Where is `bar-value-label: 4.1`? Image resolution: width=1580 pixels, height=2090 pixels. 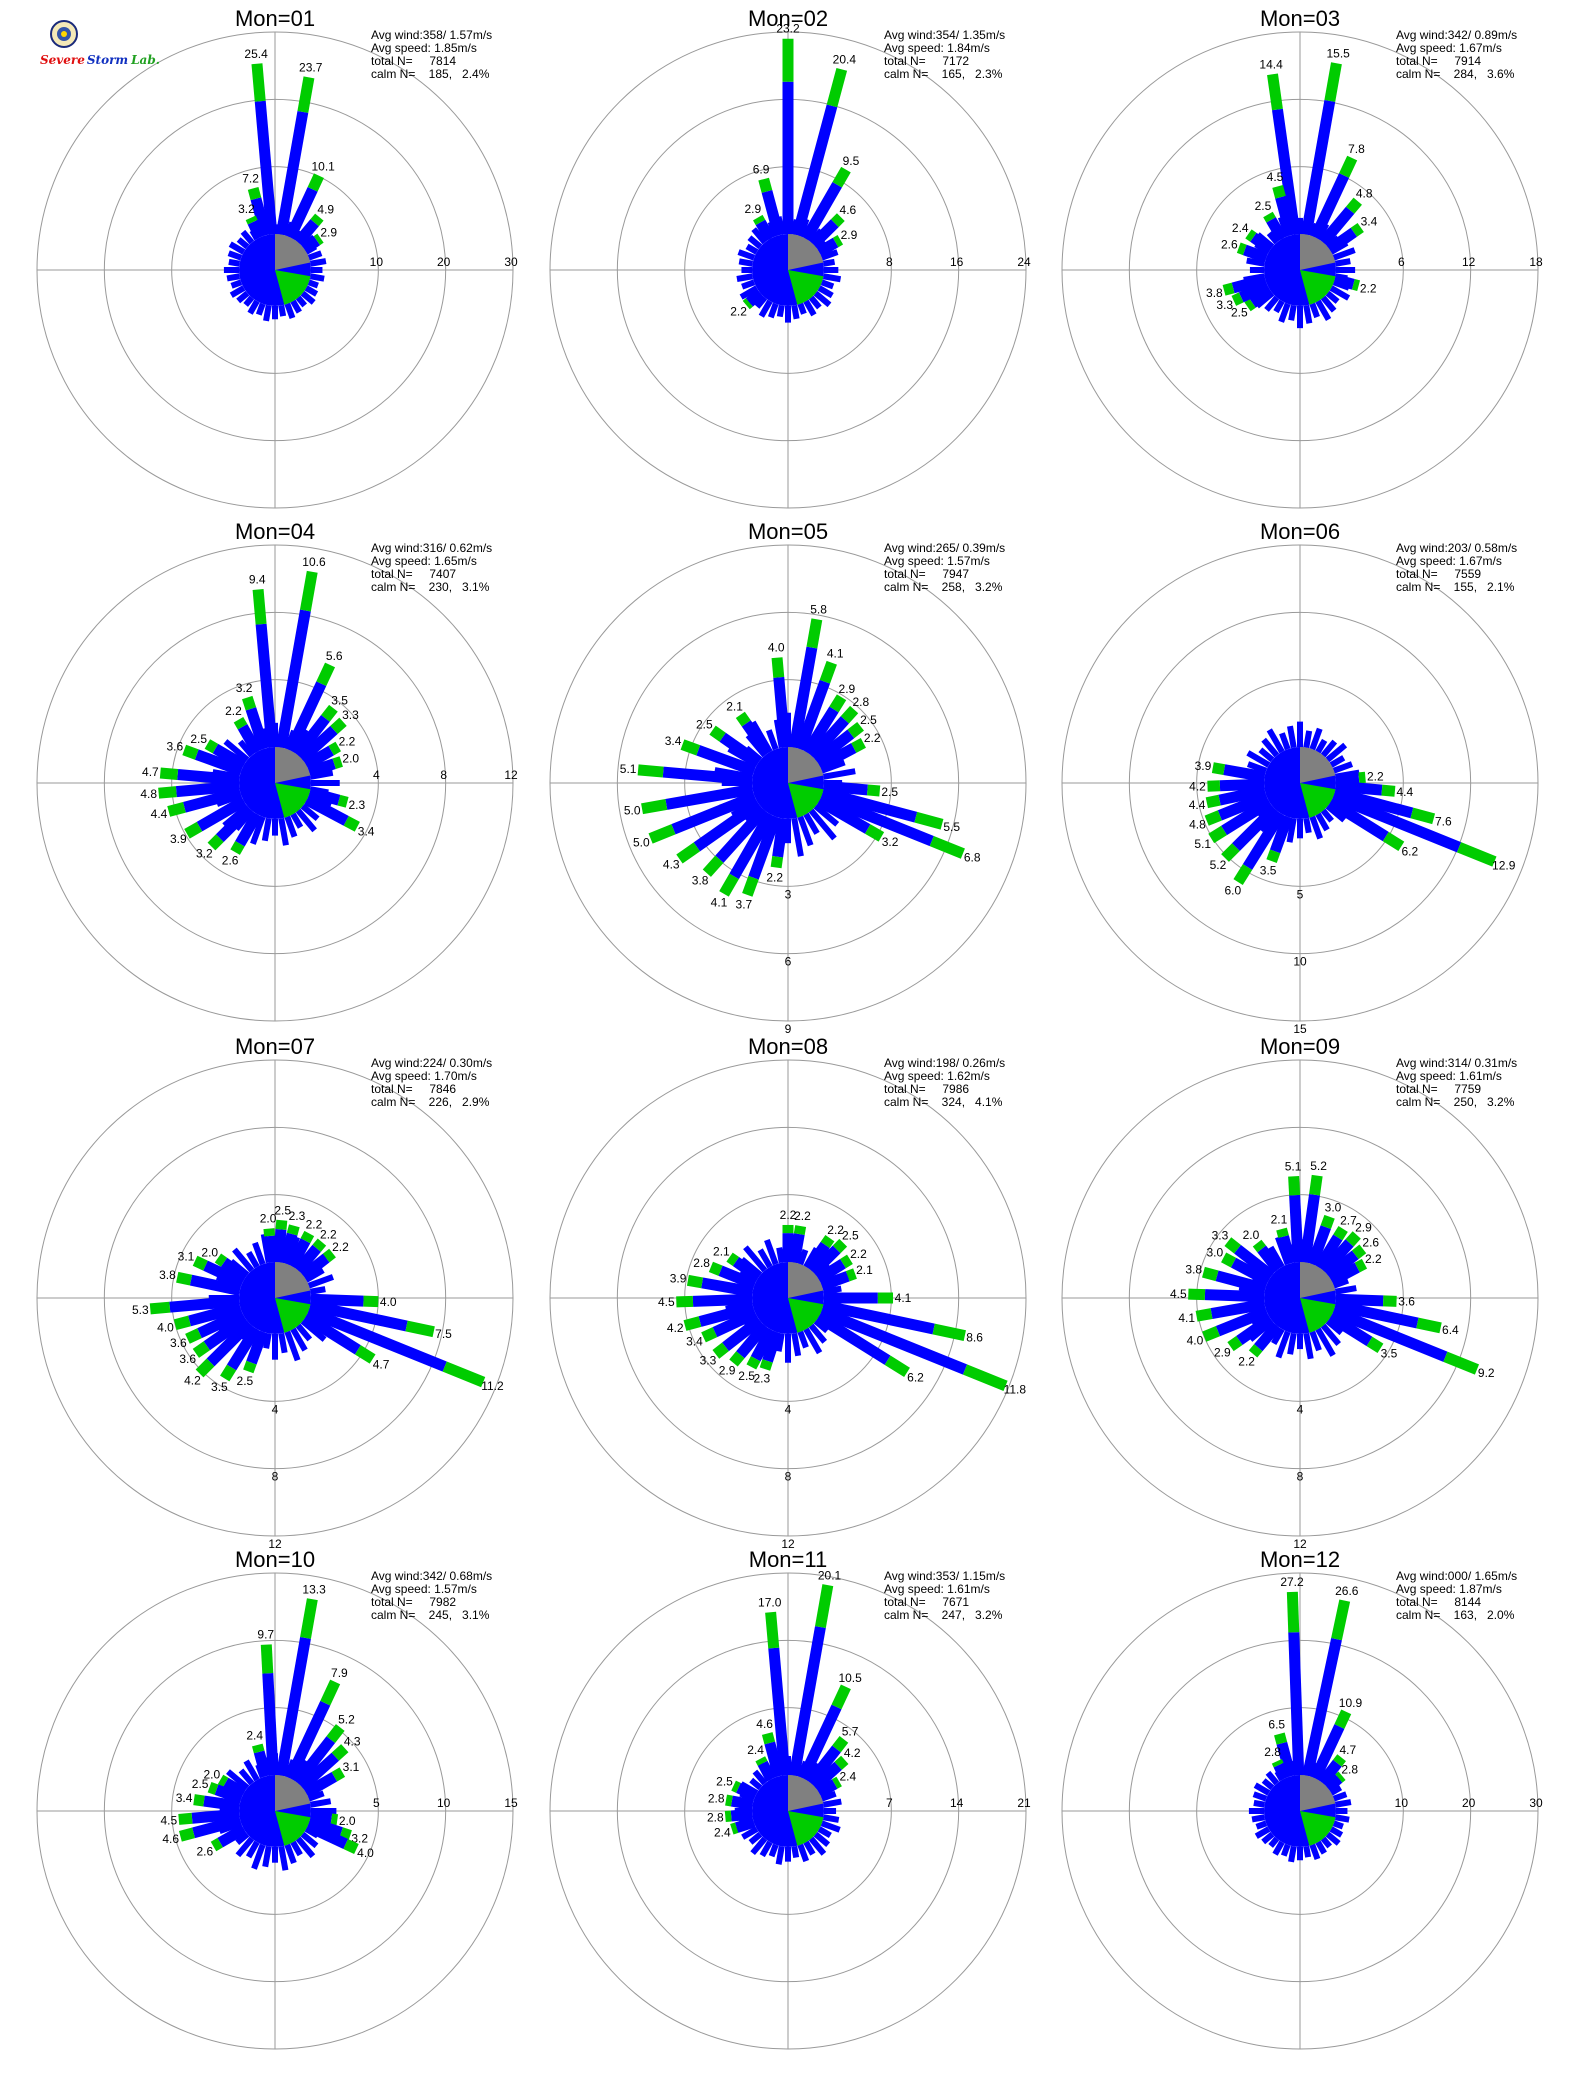
bar-value-label: 4.1 is located at coordinates (835, 653).